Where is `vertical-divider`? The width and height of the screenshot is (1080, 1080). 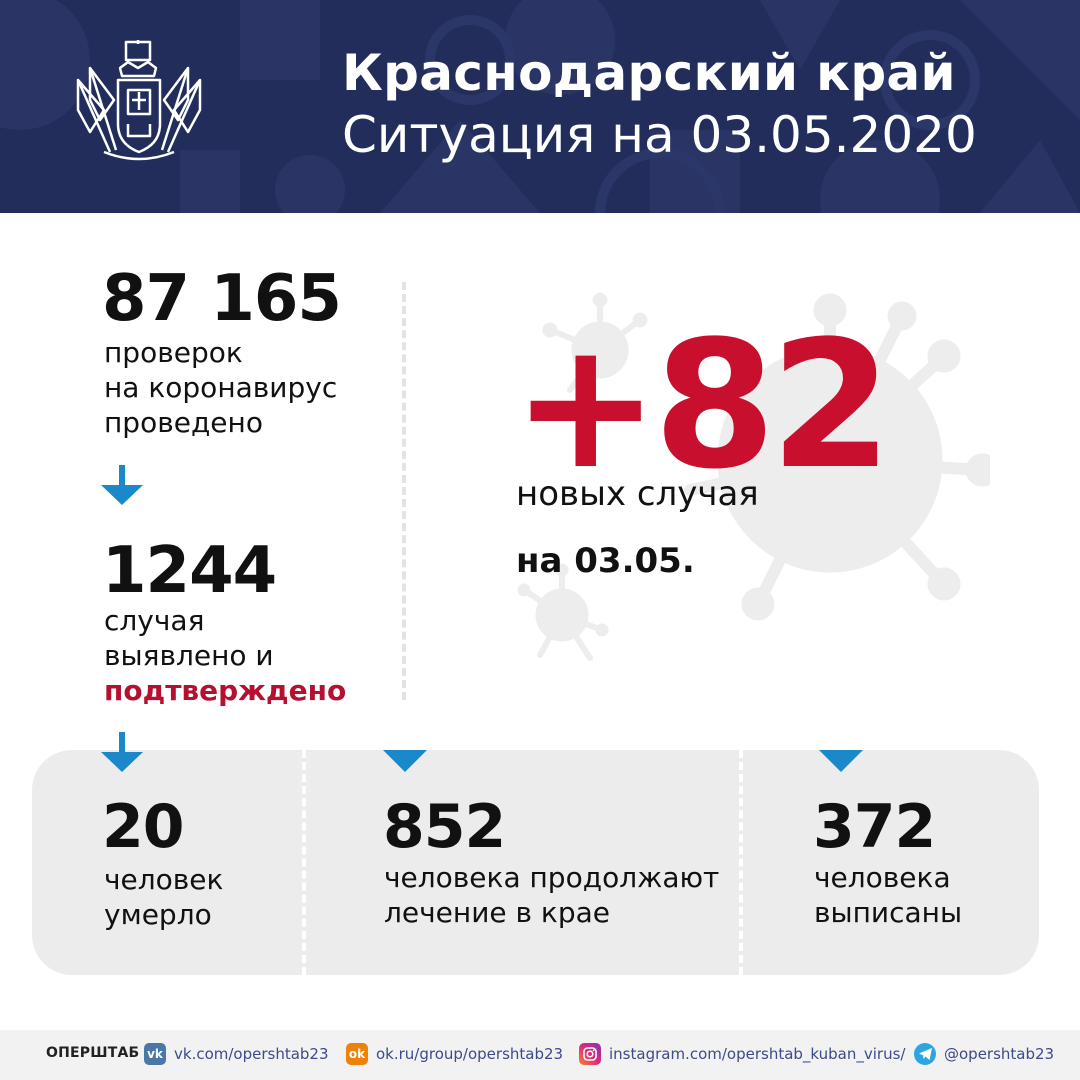 vertical-divider is located at coordinates (404, 491).